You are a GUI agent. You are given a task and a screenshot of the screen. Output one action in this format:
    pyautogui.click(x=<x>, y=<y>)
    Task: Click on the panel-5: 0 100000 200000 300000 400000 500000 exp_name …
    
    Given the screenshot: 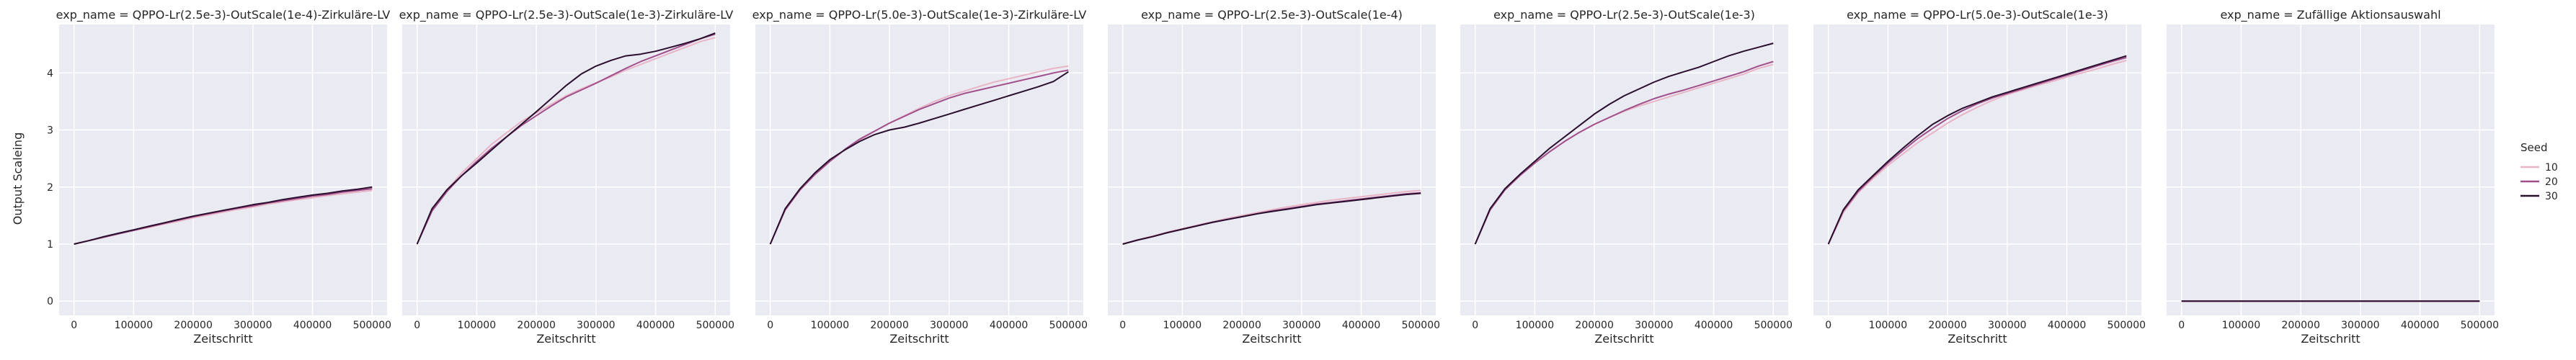 What is the action you would take?
    pyautogui.click(x=1627, y=177)
    